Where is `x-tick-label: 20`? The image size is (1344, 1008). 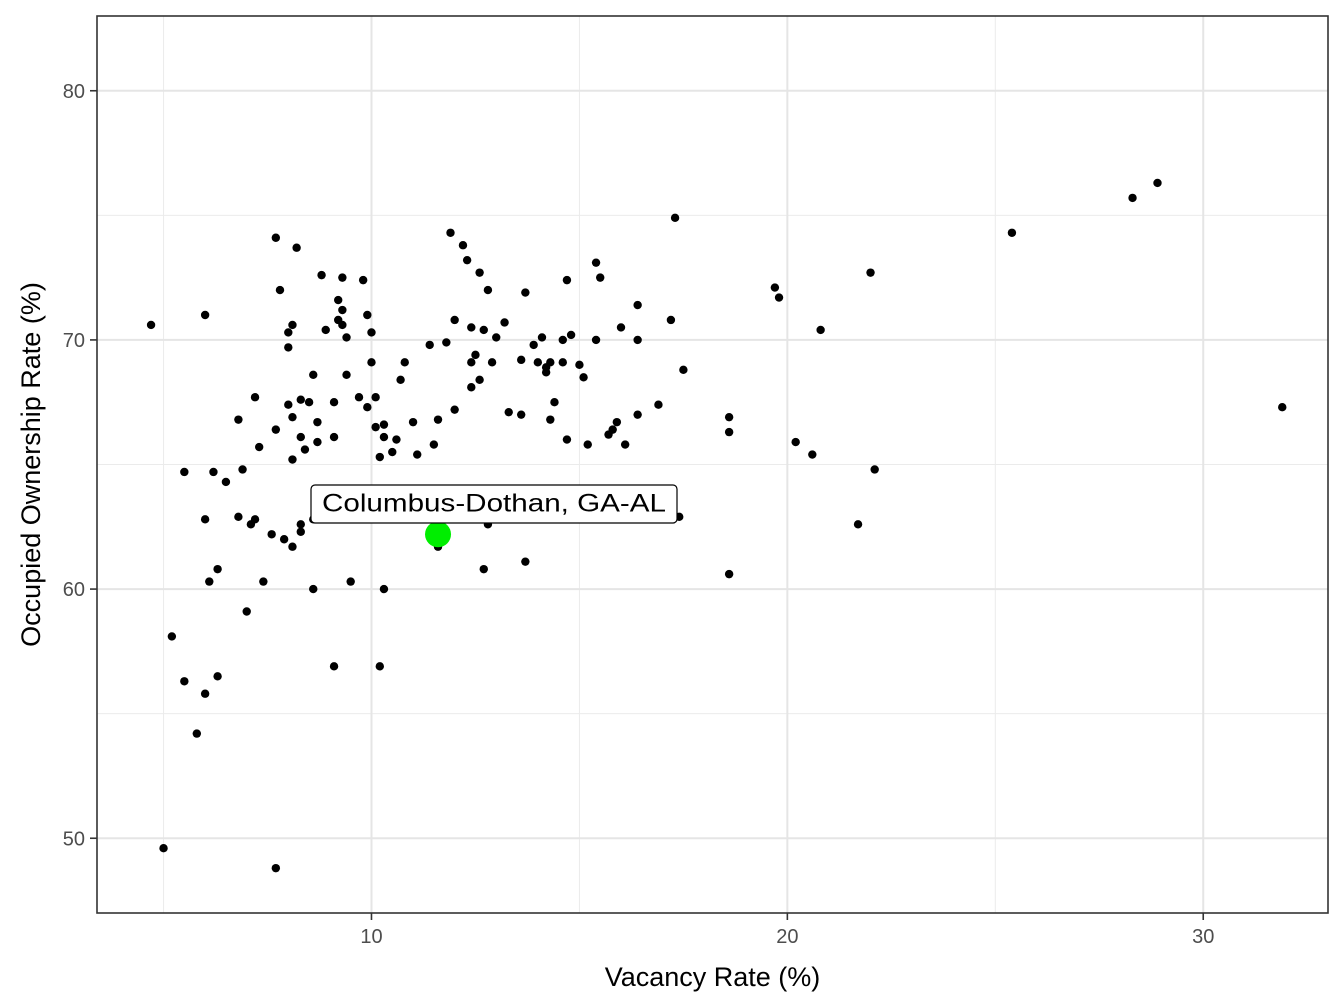
x-tick-label: 20 is located at coordinates (787, 937).